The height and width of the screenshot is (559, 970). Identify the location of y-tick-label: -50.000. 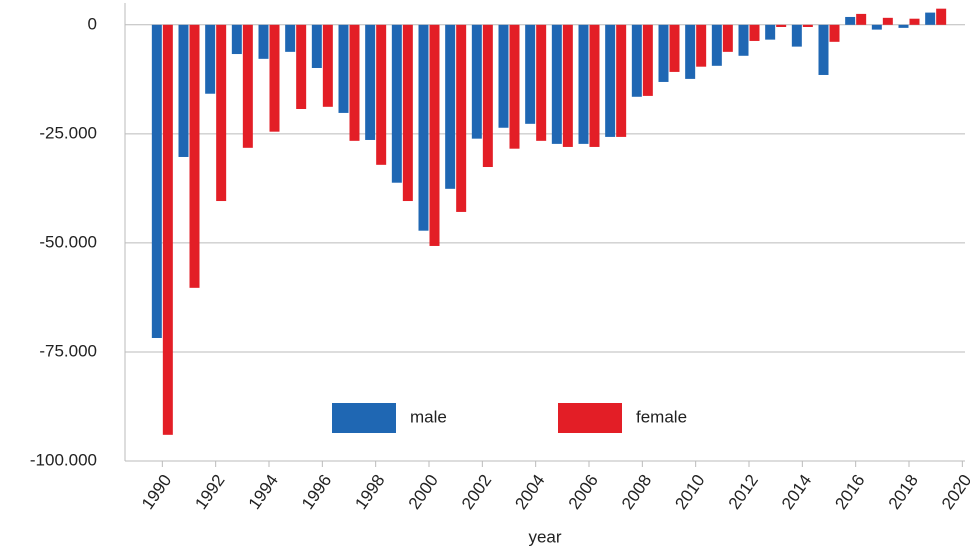
(68, 241).